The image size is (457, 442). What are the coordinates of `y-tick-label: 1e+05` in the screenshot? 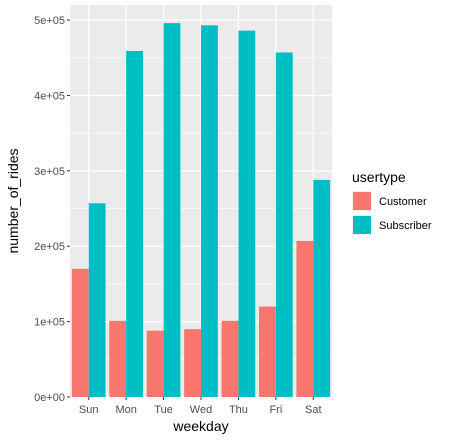 It's located at (49, 323).